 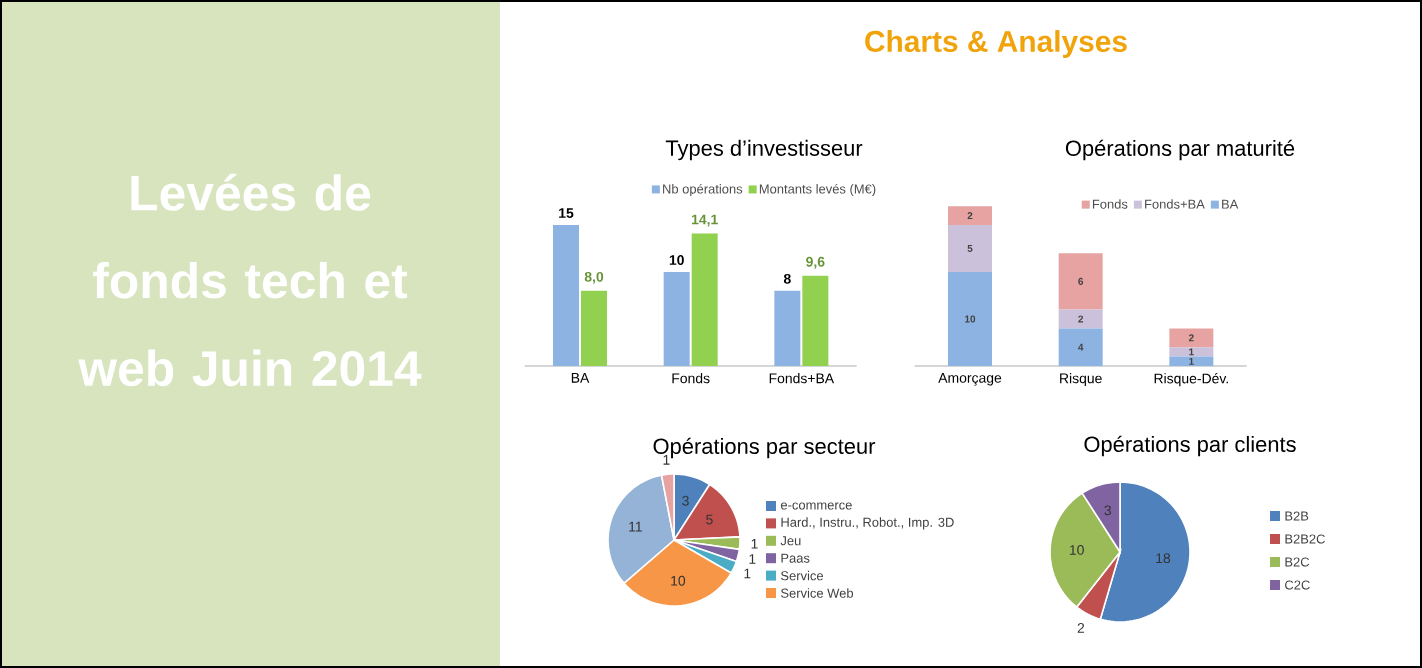 What do you see at coordinates (1190, 446) in the screenshot?
I see `chart-title: Opérations par clients` at bounding box center [1190, 446].